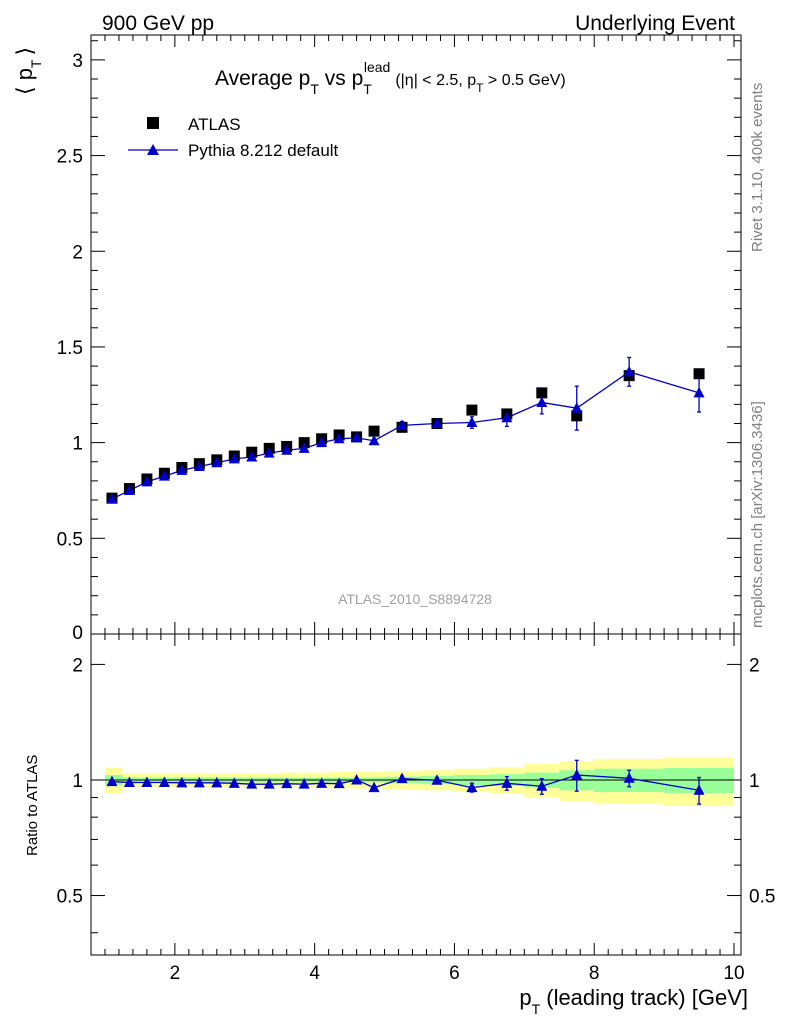 The height and width of the screenshot is (1024, 786). What do you see at coordinates (70, 157) in the screenshot?
I see `y-tick-label: 2.5` at bounding box center [70, 157].